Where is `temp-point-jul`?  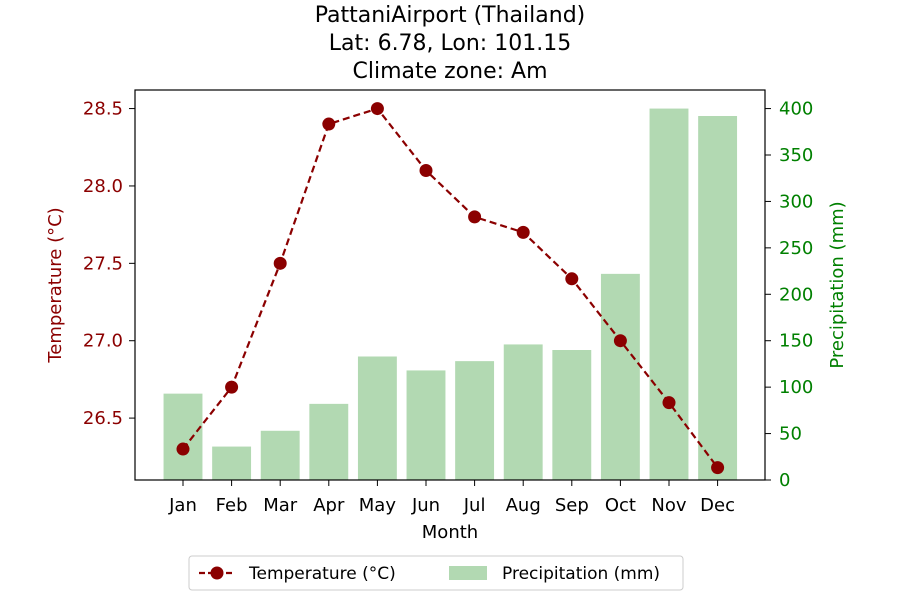 temp-point-jul is located at coordinates (475, 217).